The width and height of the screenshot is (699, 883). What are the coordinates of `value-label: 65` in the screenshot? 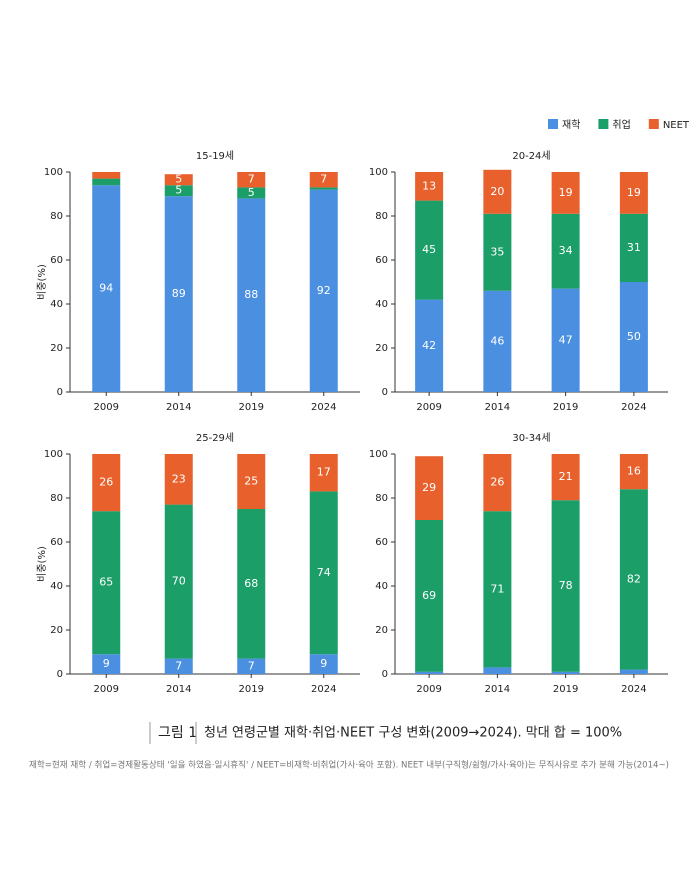 It's located at (106, 582).